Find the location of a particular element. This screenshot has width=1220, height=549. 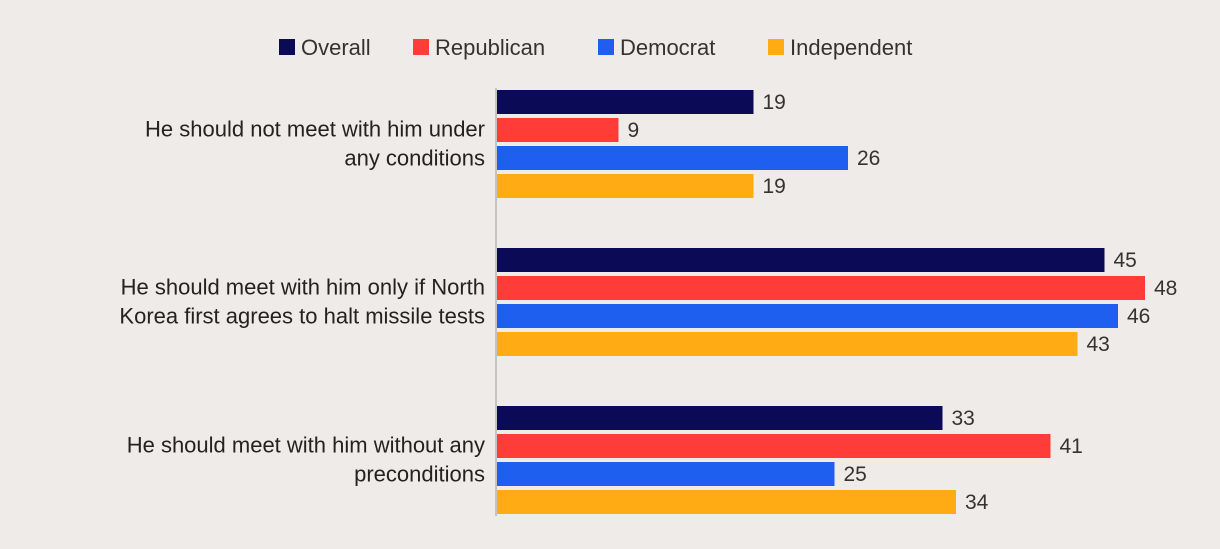

category-label: He should not meet with him under is located at coordinates (315, 129).